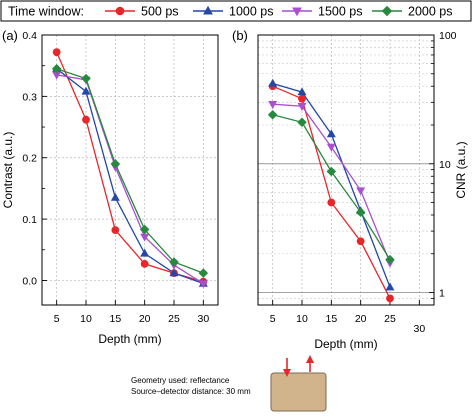 The image size is (474, 417). Describe the element at coordinates (461, 169) in the screenshot. I see `panel-b-y-axis-title: CNR (a.u.)` at that location.